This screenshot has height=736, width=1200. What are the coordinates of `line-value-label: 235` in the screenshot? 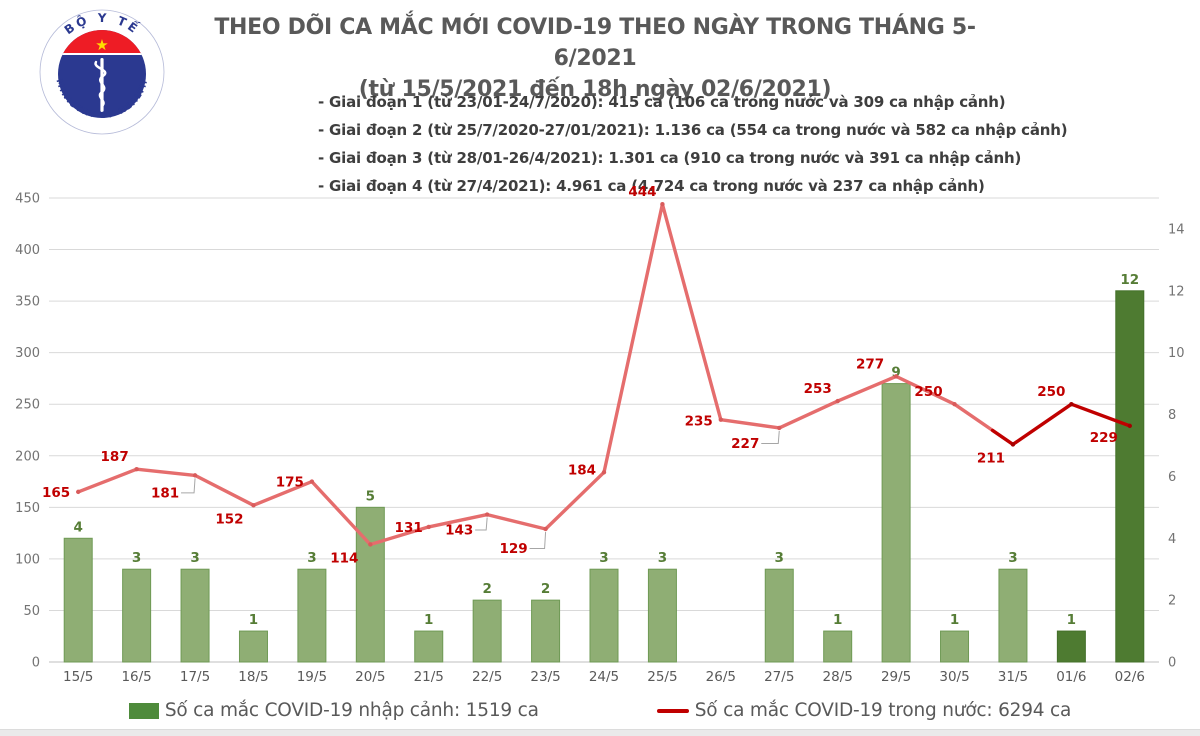 It's located at (699, 422).